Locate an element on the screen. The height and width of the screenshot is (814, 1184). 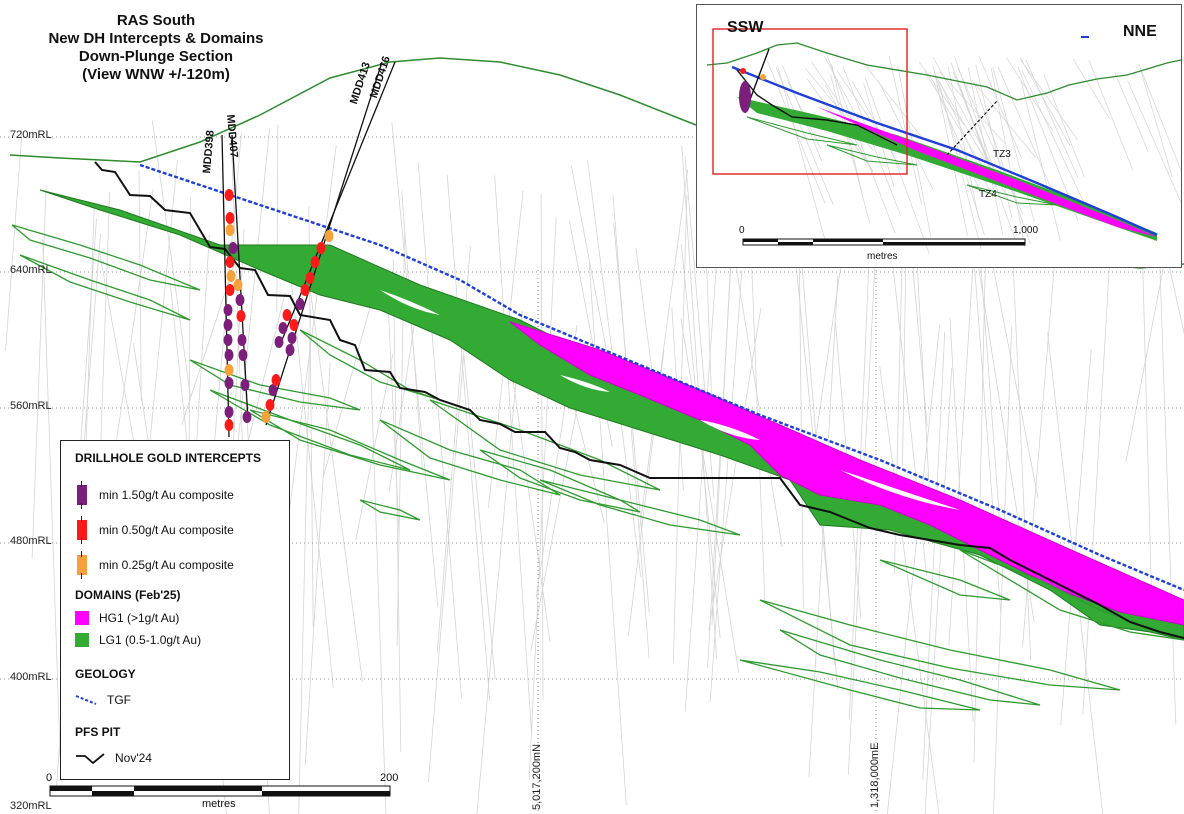
legend-domains-heading: DOMAINS (Feb'25) is located at coordinates (128, 595).